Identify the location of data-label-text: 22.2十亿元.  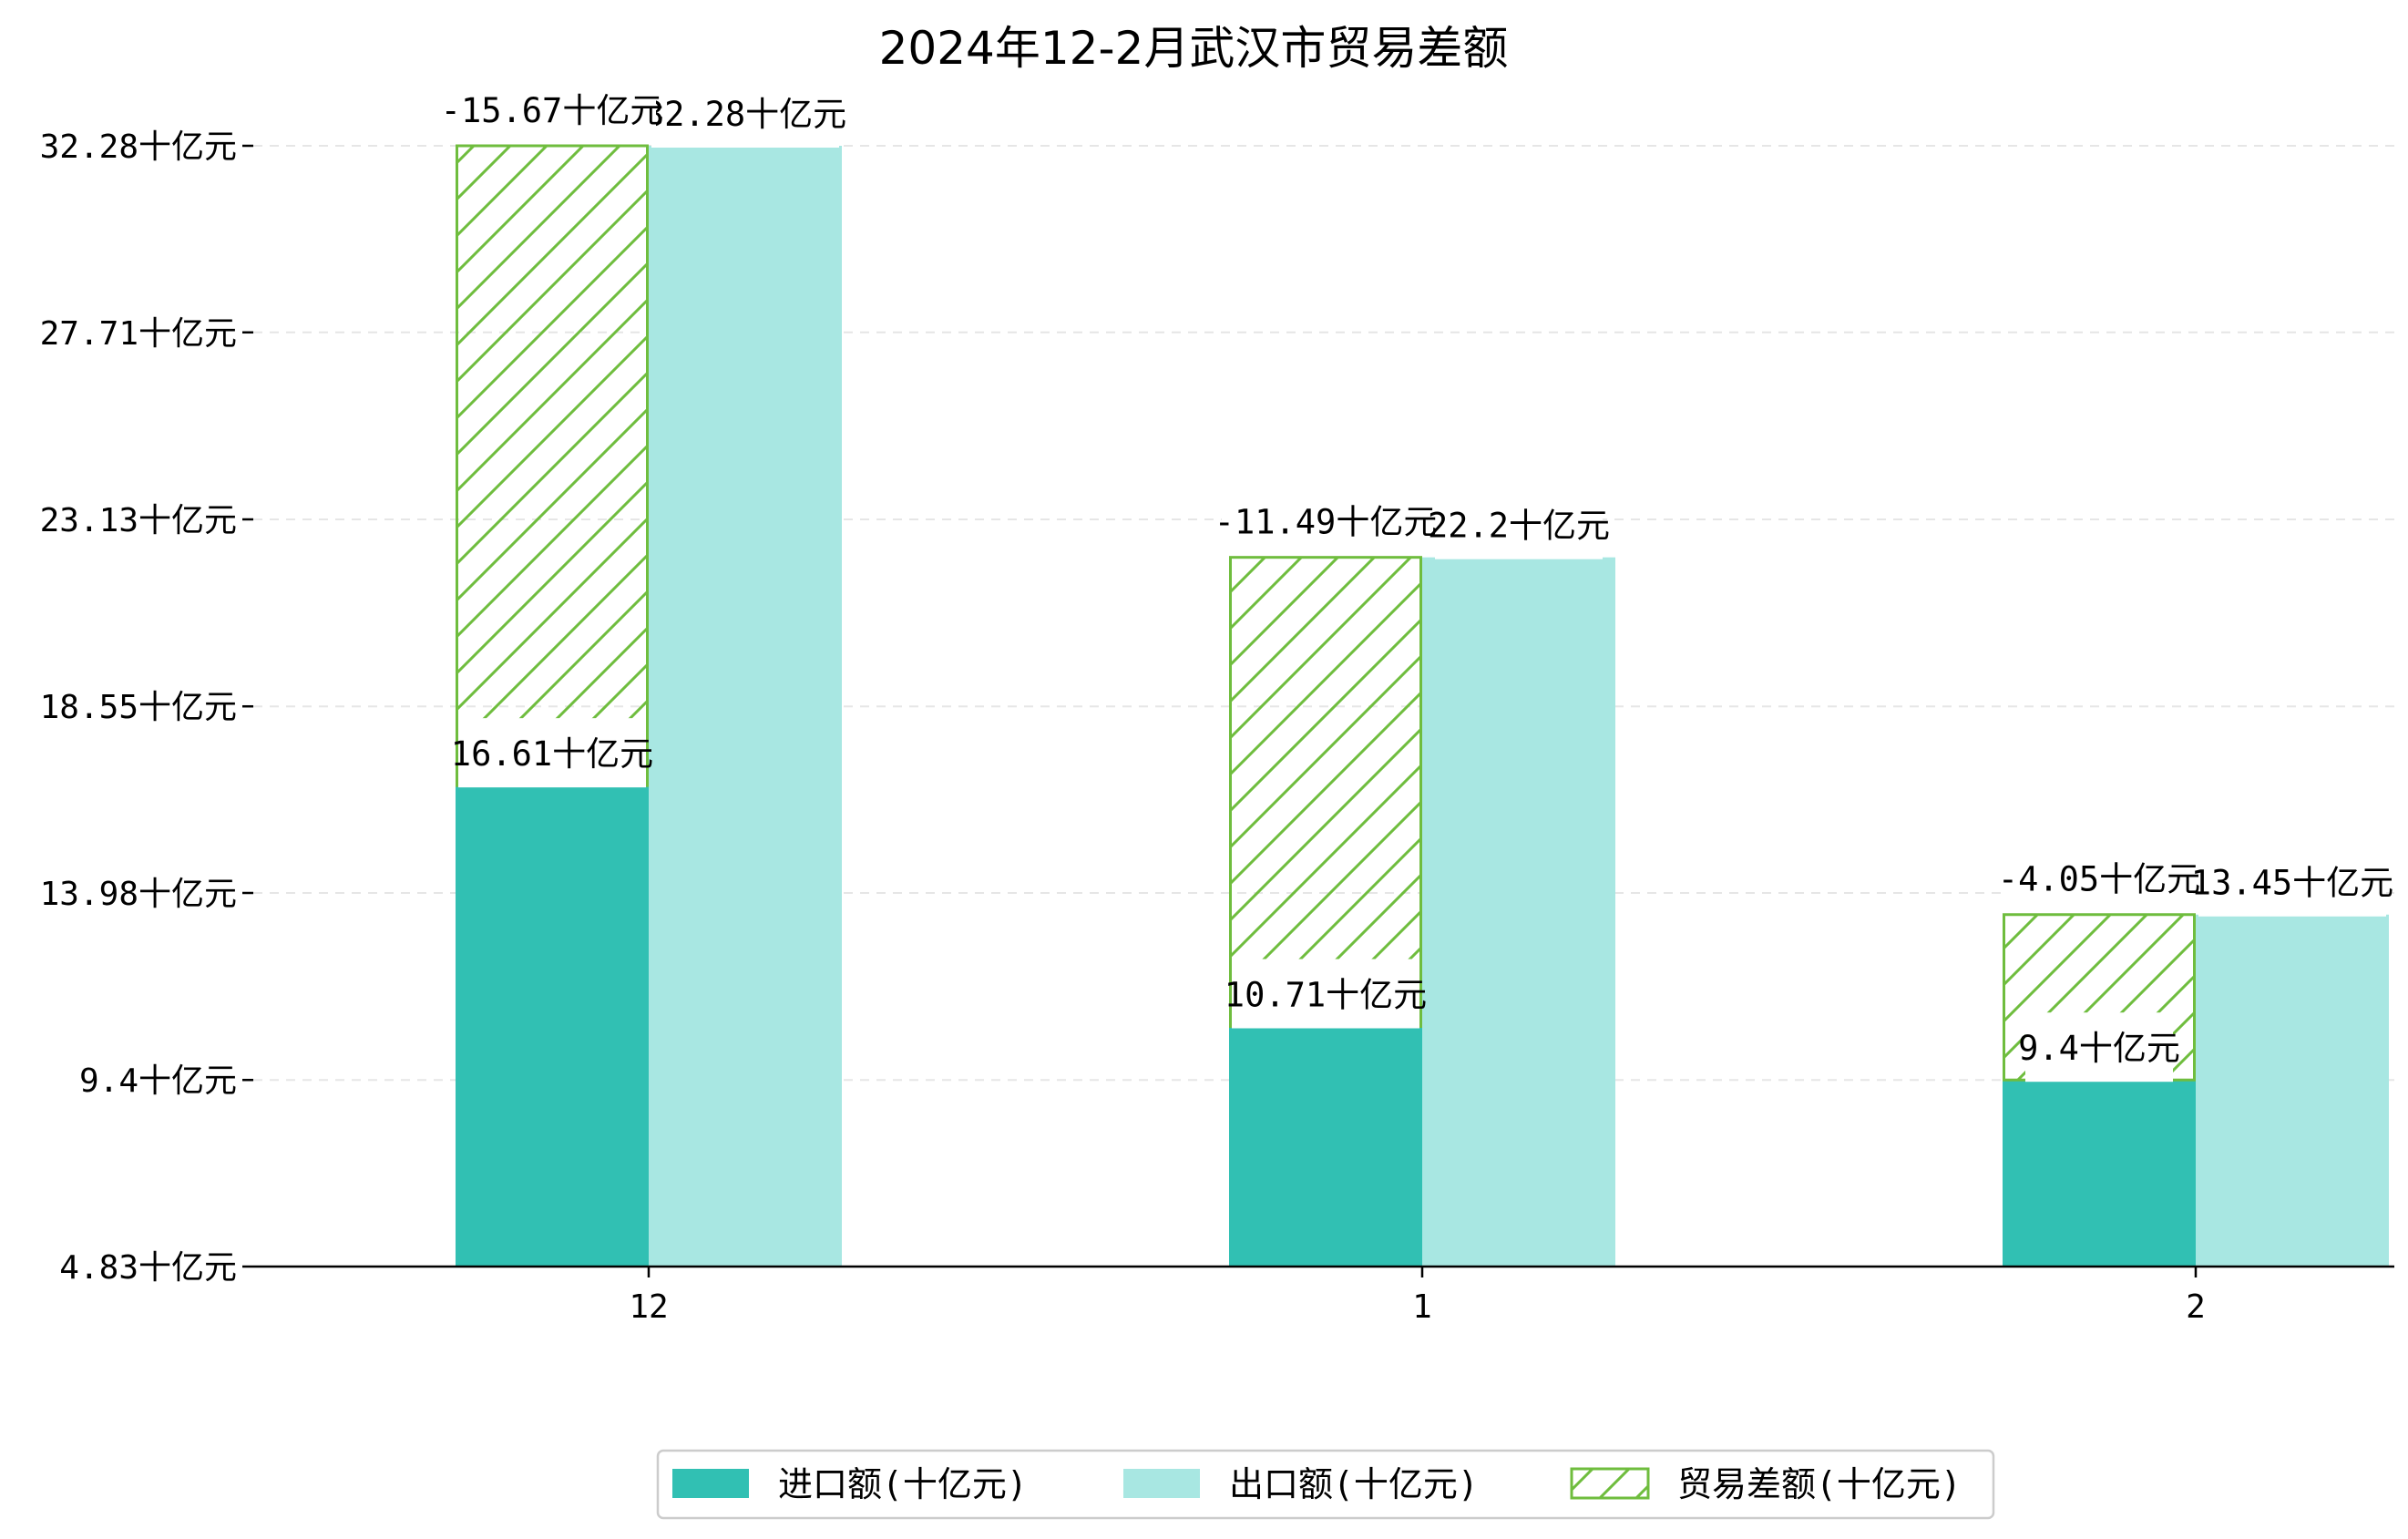
(1519, 527).